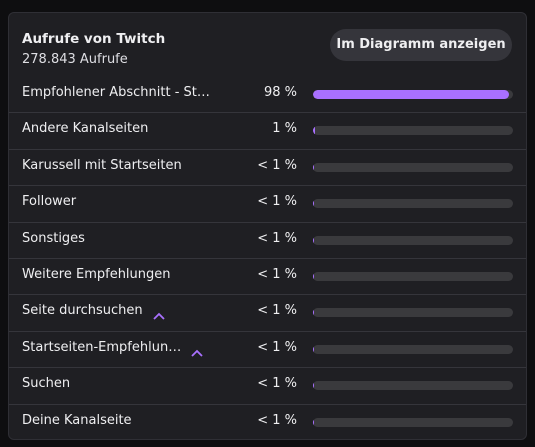 This screenshot has height=447, width=535. I want to click on row: Startseiten-Empfehlun… < 1 %, so click(267, 348).